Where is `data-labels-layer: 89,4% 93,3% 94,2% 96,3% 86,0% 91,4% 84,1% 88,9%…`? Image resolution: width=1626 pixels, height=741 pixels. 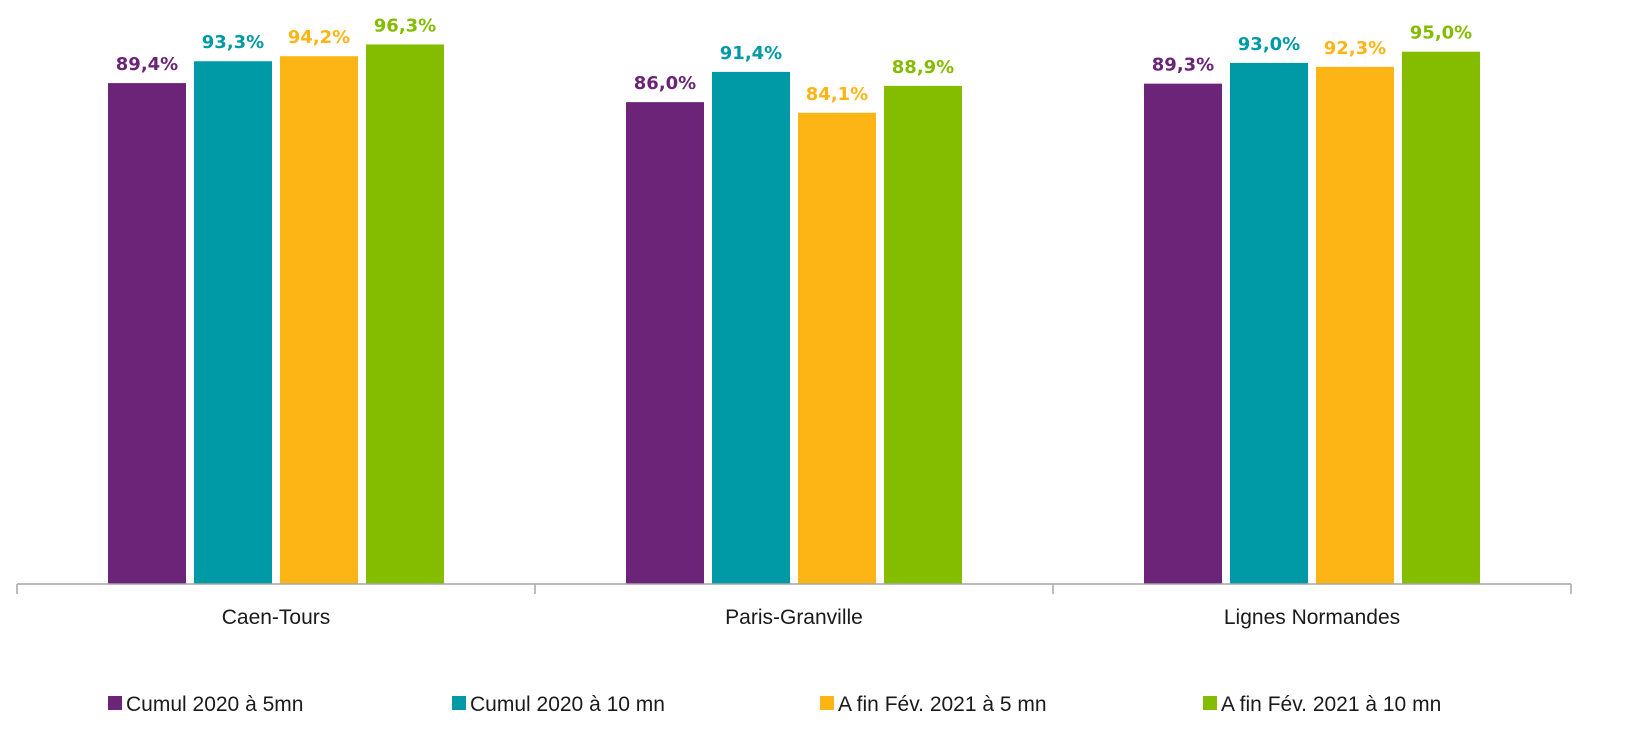
data-labels-layer: 89,4% 93,3% 94,2% 96,3% 86,0% 91,4% 84,1% 88,9%… is located at coordinates (794, 59).